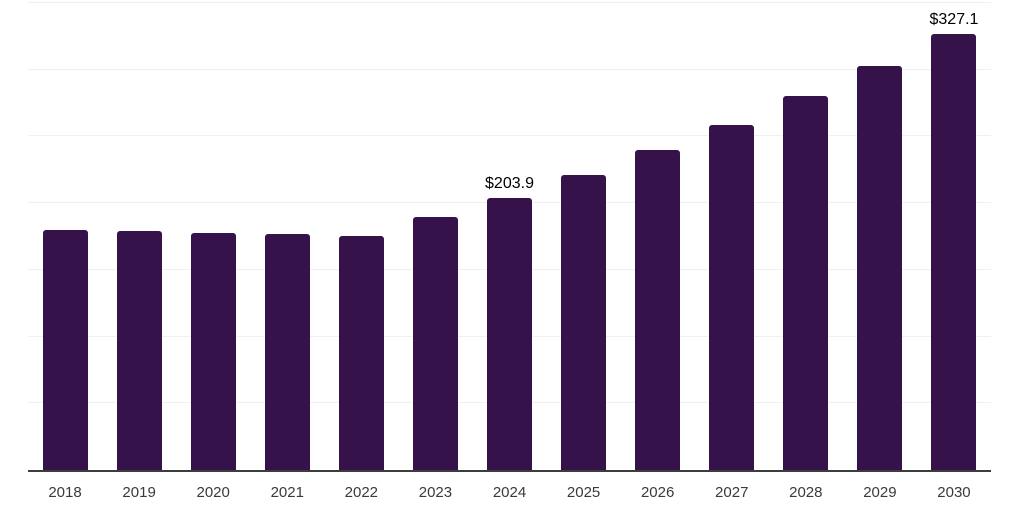 The image size is (1024, 512). Describe the element at coordinates (732, 297) in the screenshot. I see `bar-2027` at that location.